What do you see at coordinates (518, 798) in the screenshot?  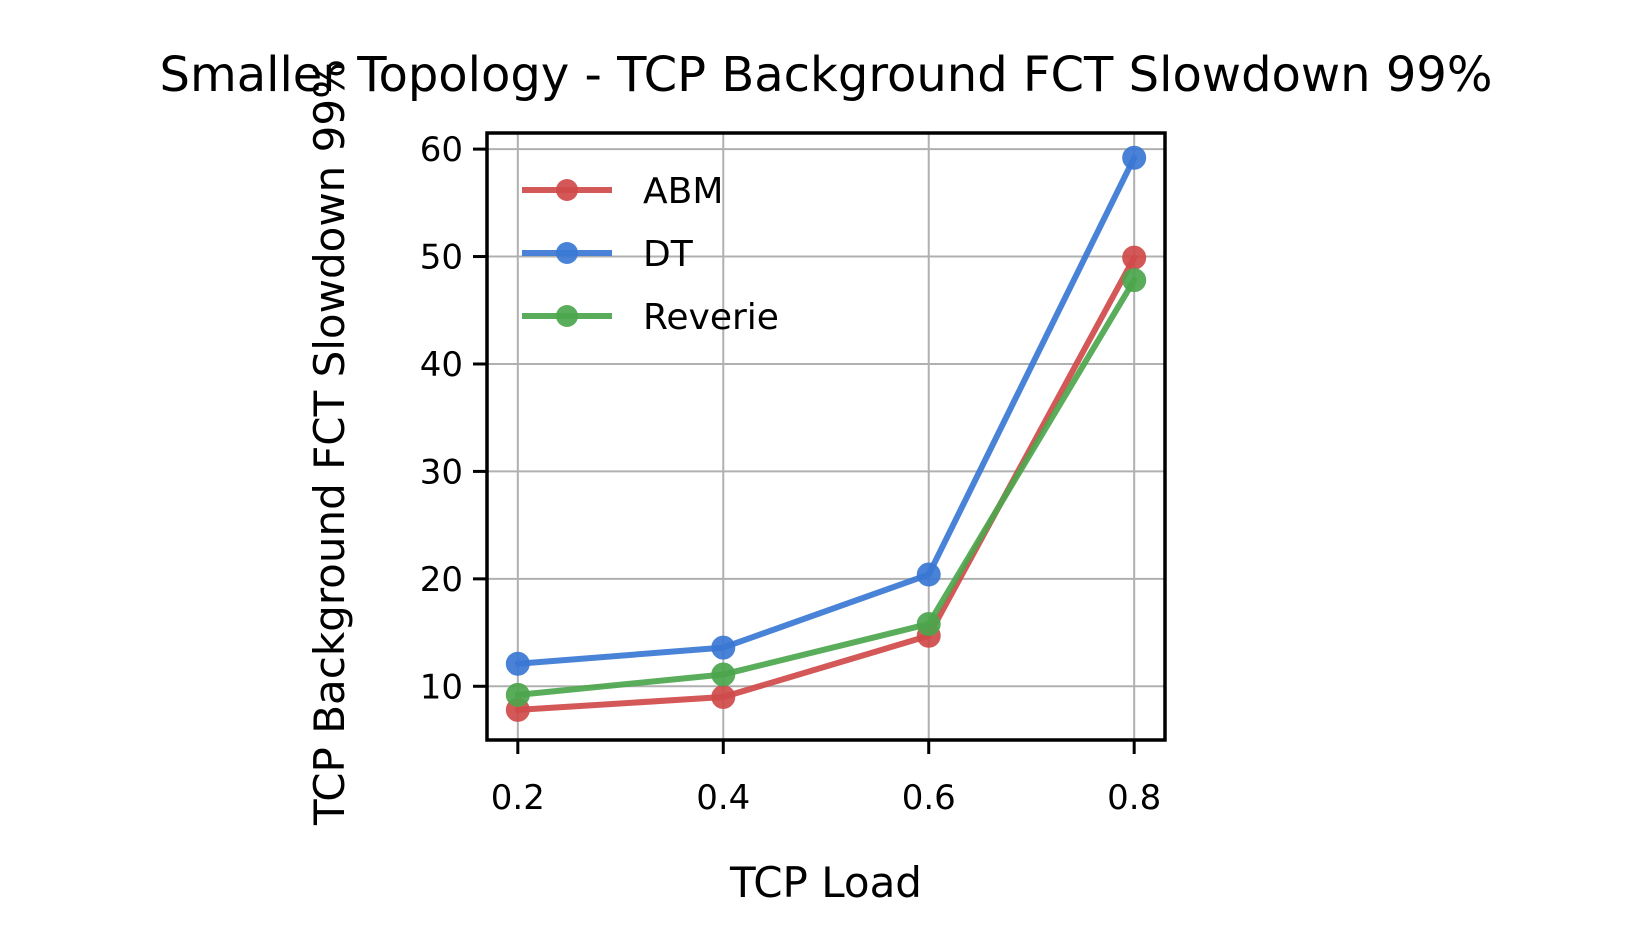 I see `x-tick-label: 0.2` at bounding box center [518, 798].